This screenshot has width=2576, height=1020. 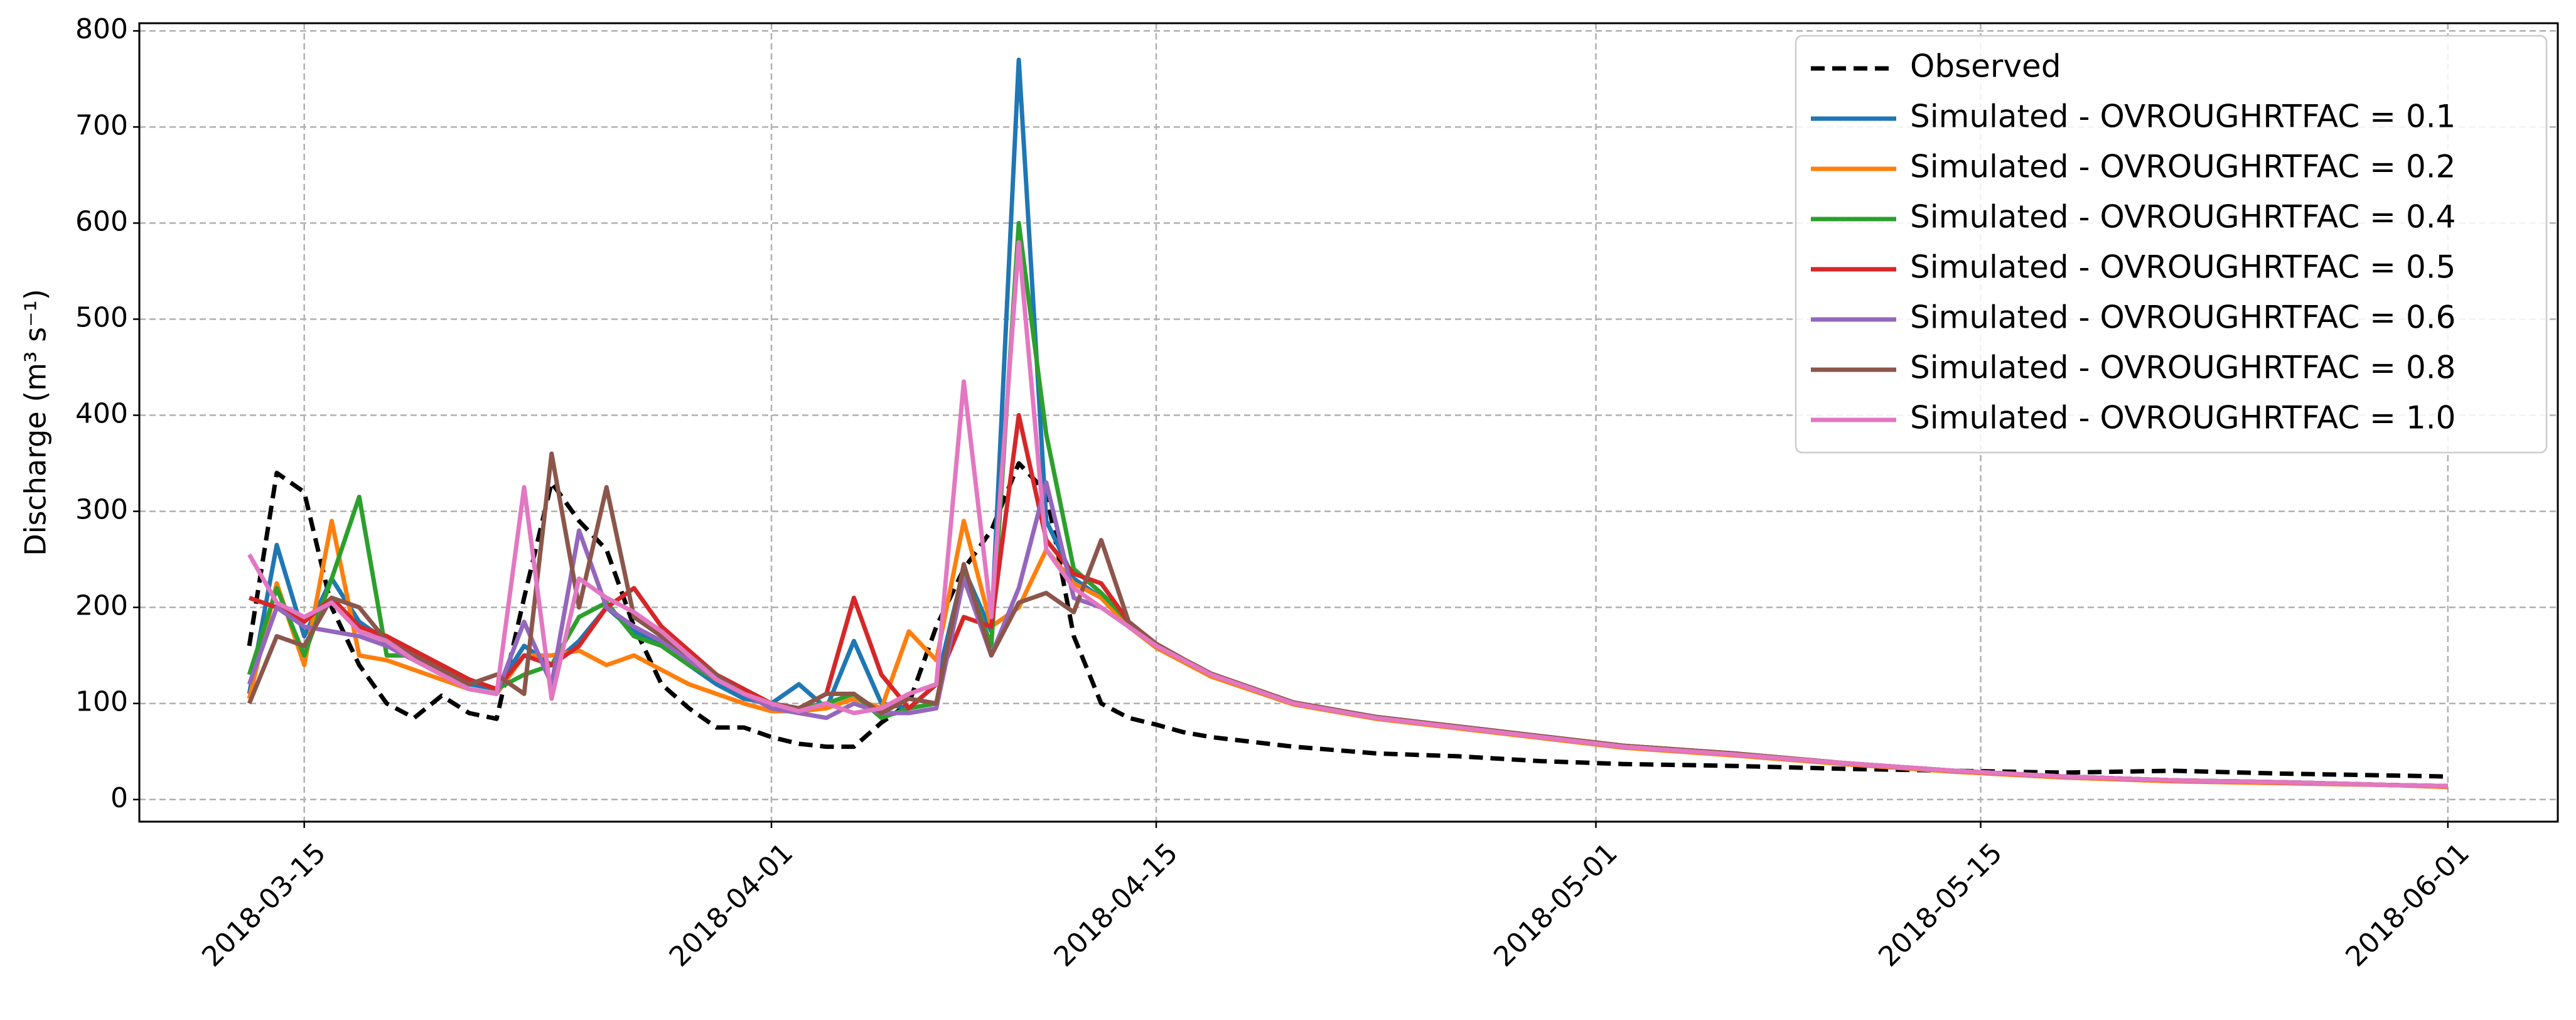 What do you see at coordinates (101, 125) in the screenshot?
I see `y-tick-label: 700` at bounding box center [101, 125].